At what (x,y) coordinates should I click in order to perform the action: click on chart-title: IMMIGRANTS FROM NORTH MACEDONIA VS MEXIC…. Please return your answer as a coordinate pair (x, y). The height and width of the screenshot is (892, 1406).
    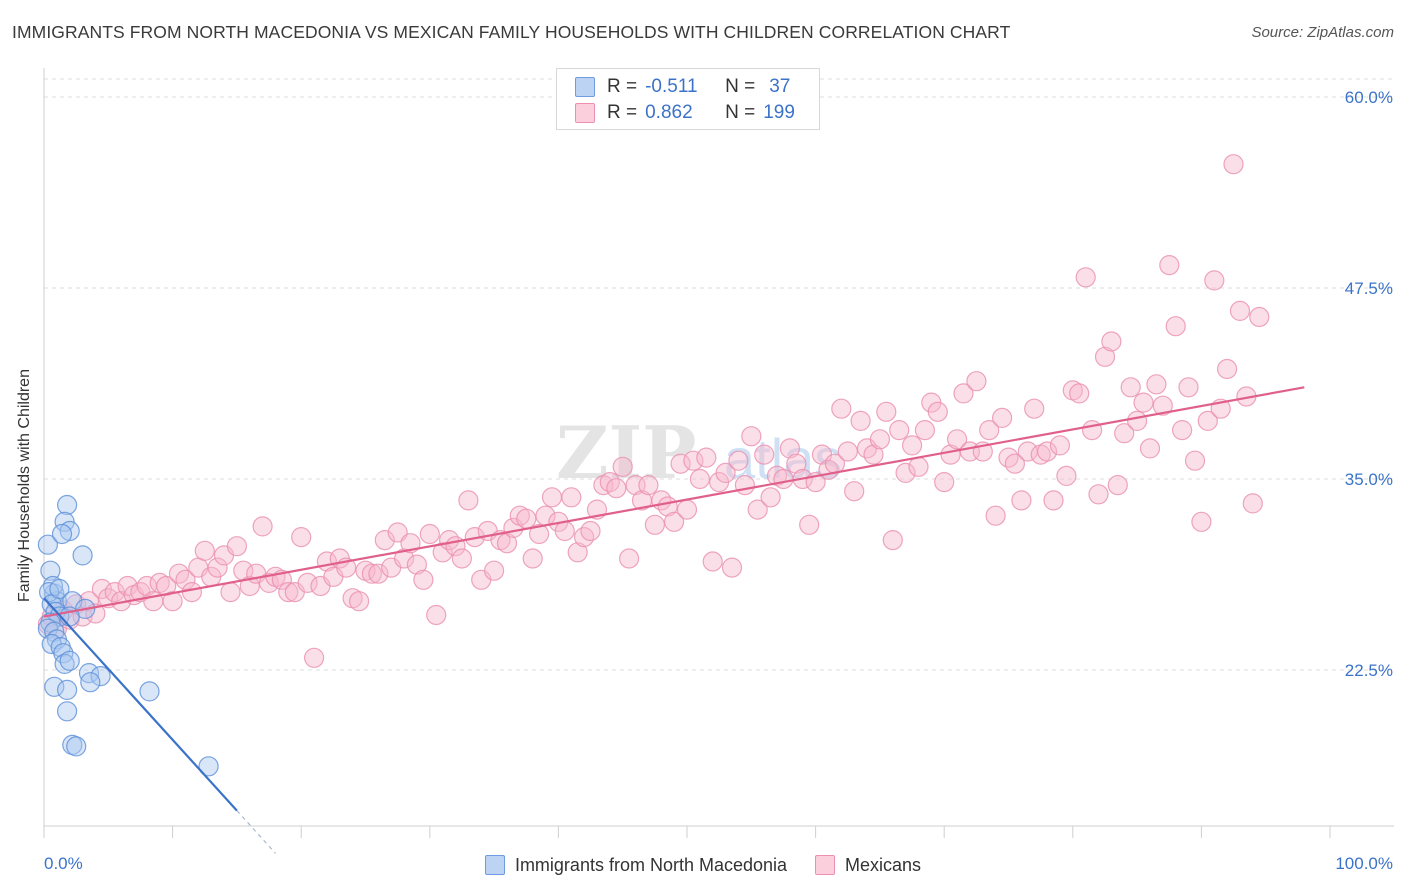
    Looking at the image, I should click on (511, 32).